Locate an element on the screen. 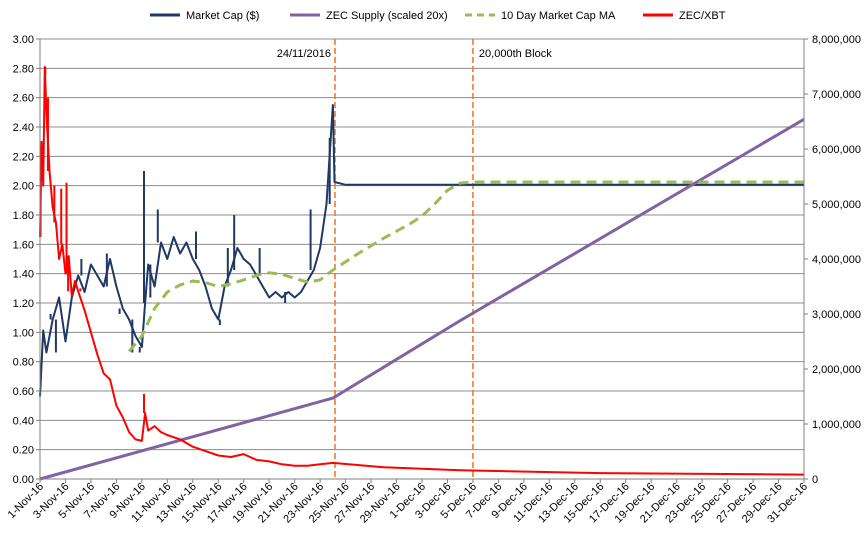  y-right-tick-label: 0 is located at coordinates (815, 480).